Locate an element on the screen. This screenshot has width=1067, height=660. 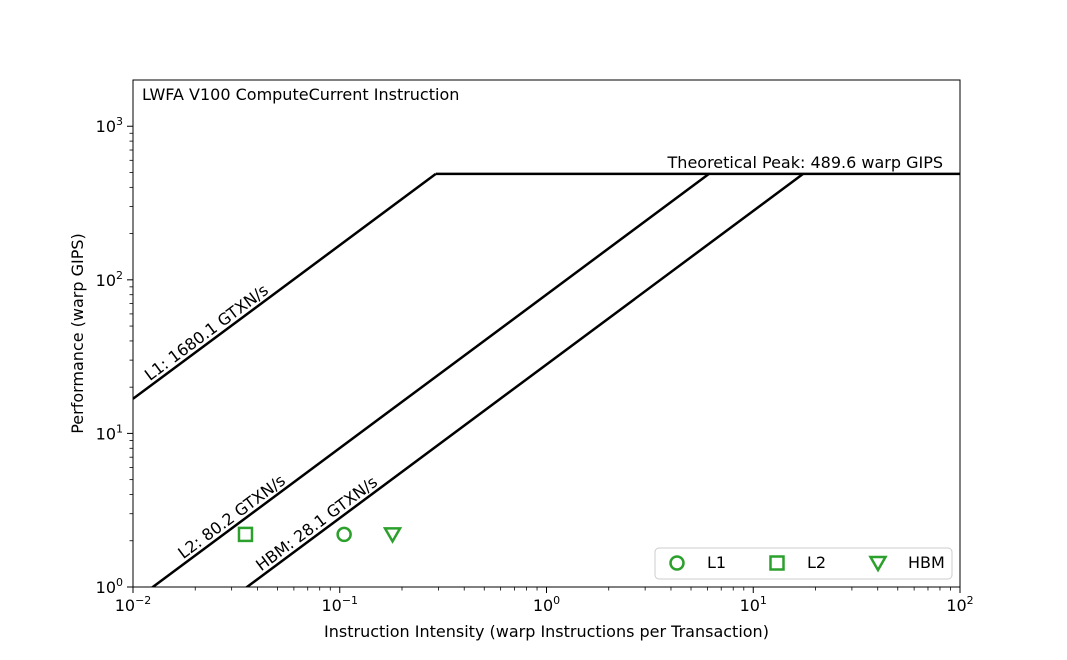
chart-title: LWFA V100 ComputeCurrent Instruction is located at coordinates (300, 94).